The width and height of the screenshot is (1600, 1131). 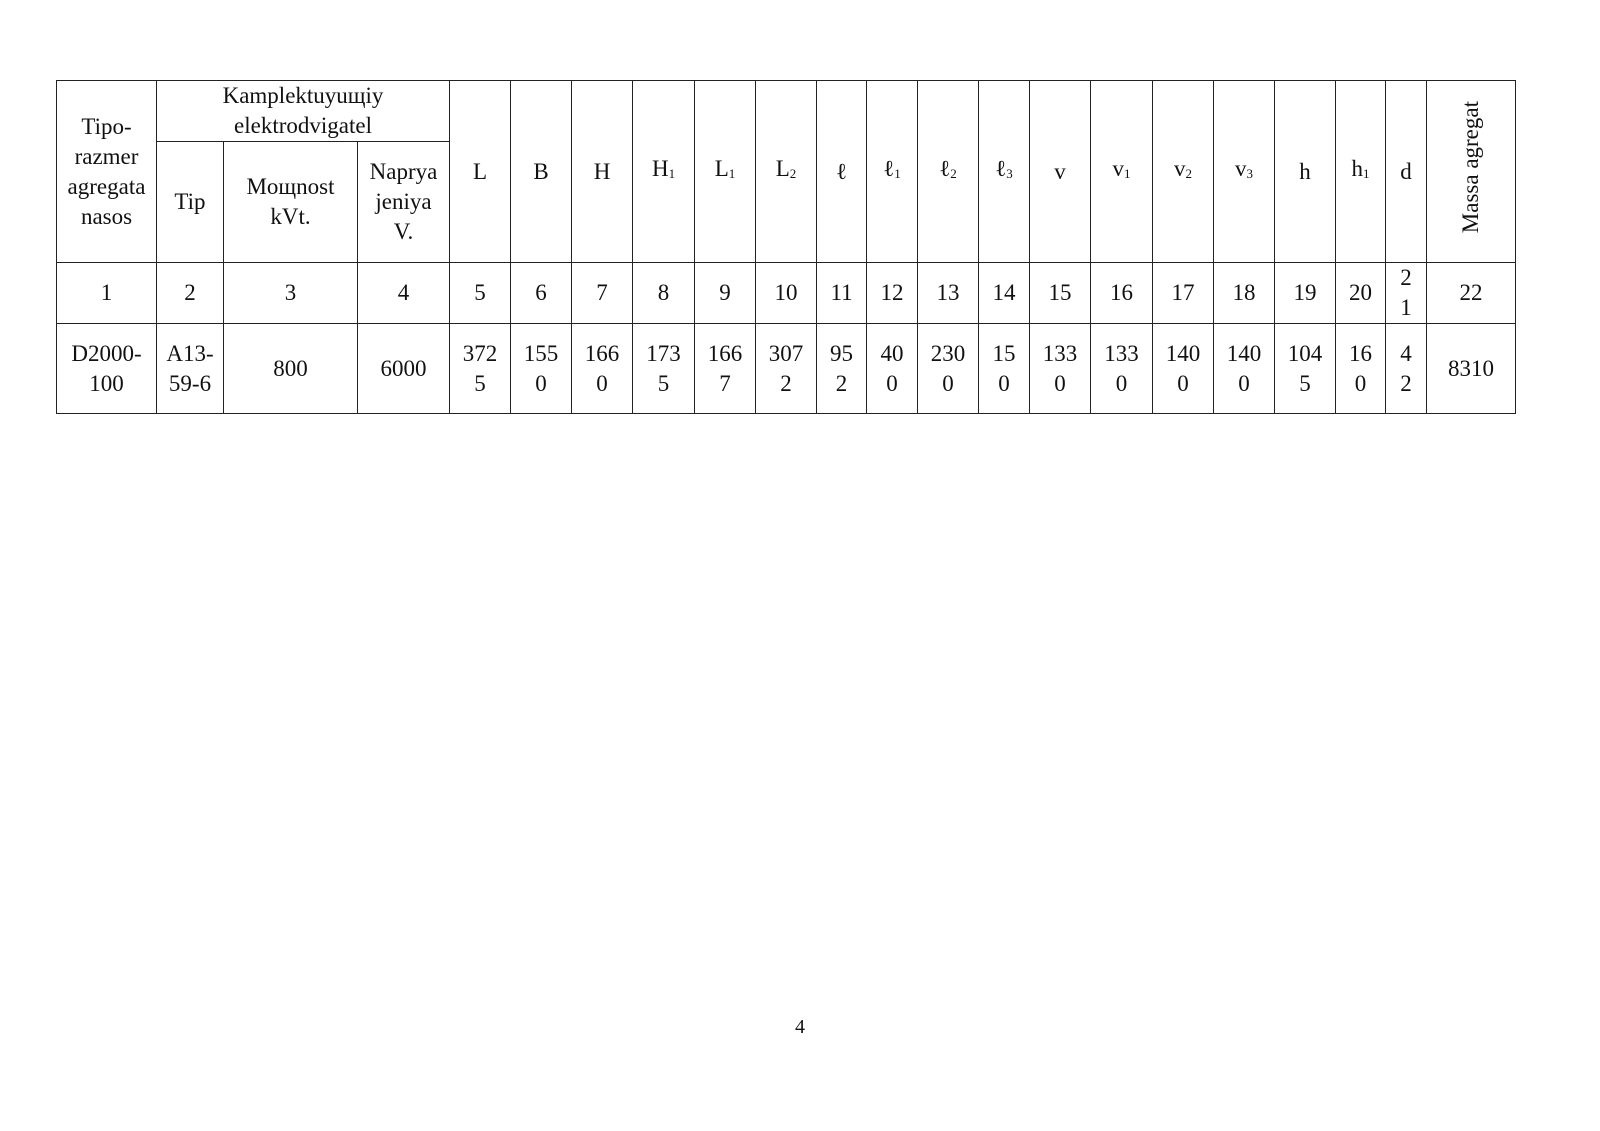 I want to click on column-number: 5, so click(x=480, y=293).